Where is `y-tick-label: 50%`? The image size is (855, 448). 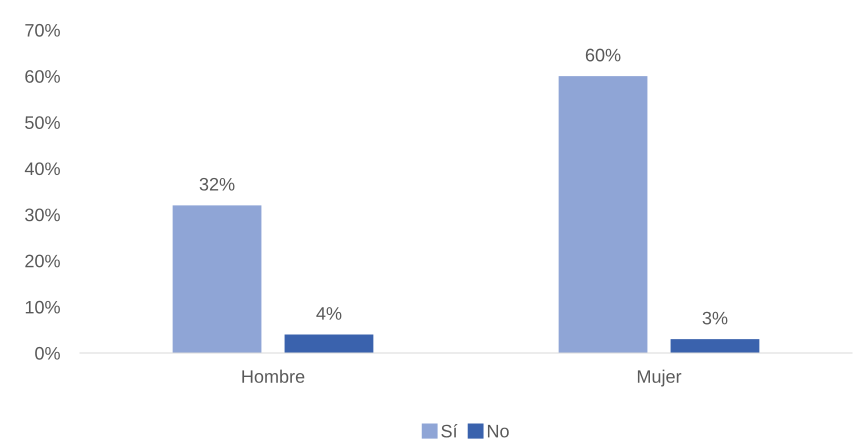 y-tick-label: 50% is located at coordinates (42, 123).